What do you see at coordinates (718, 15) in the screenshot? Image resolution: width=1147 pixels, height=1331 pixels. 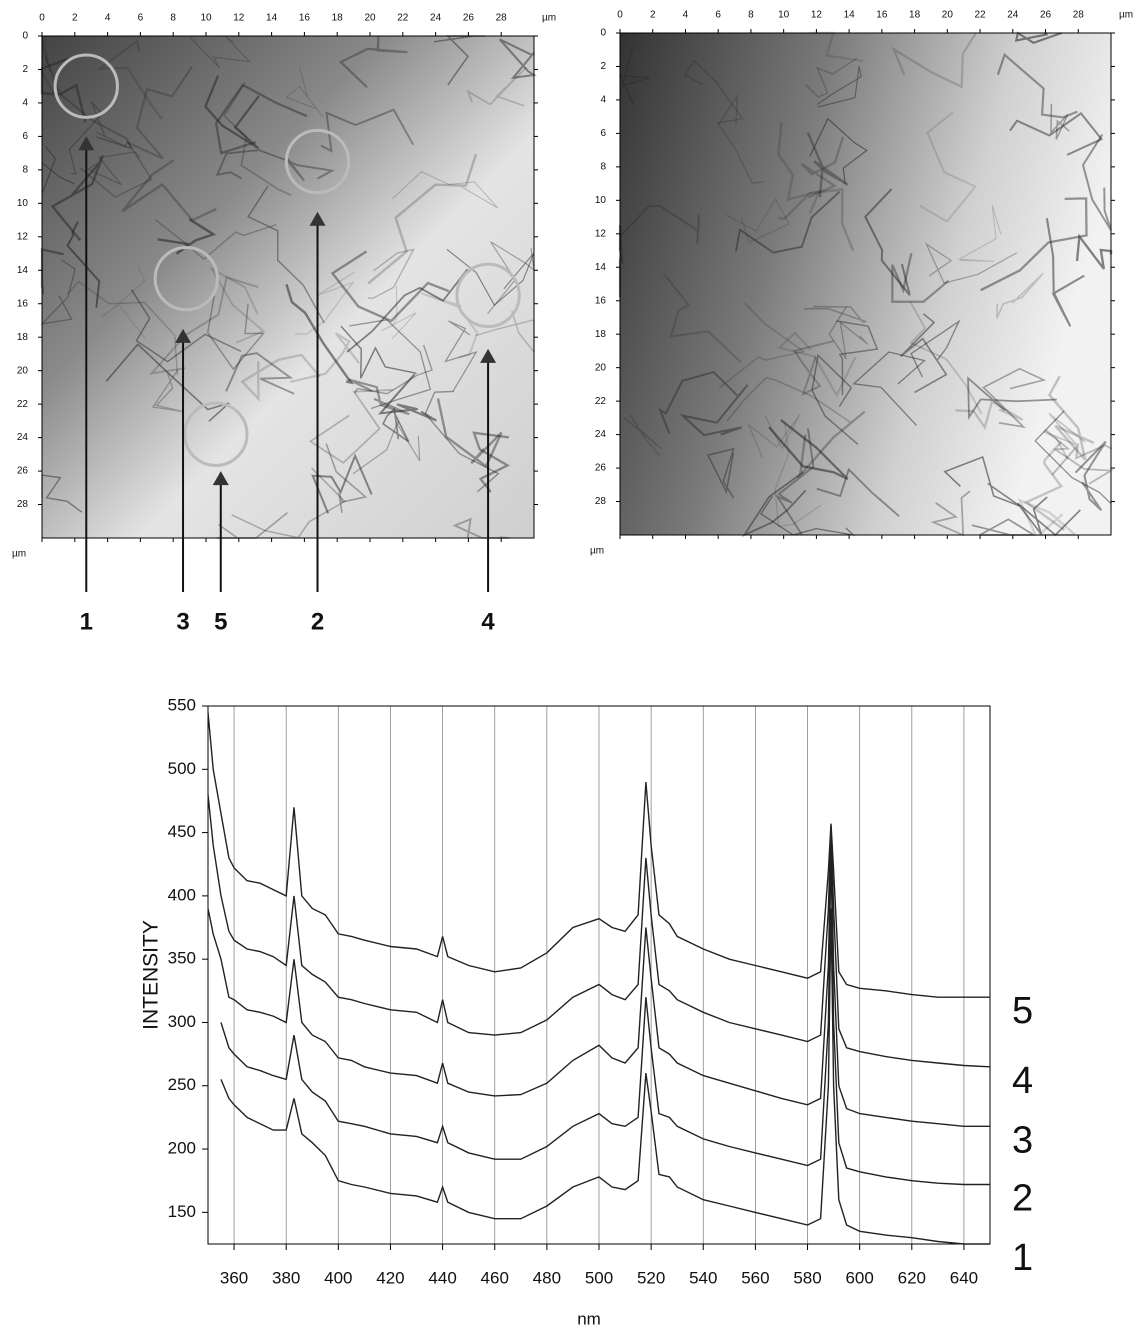 I see `x-tick-label: 6` at bounding box center [718, 15].